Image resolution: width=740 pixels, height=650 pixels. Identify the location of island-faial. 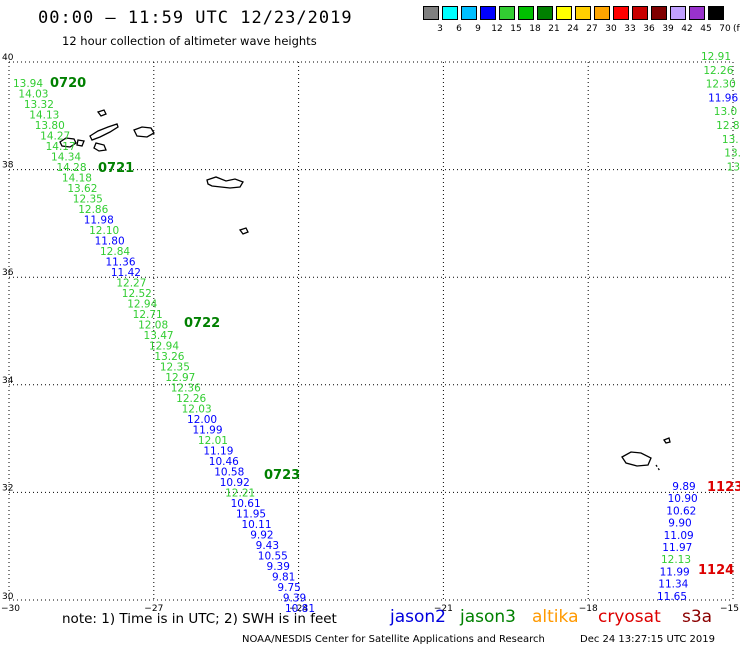
(100, 147).